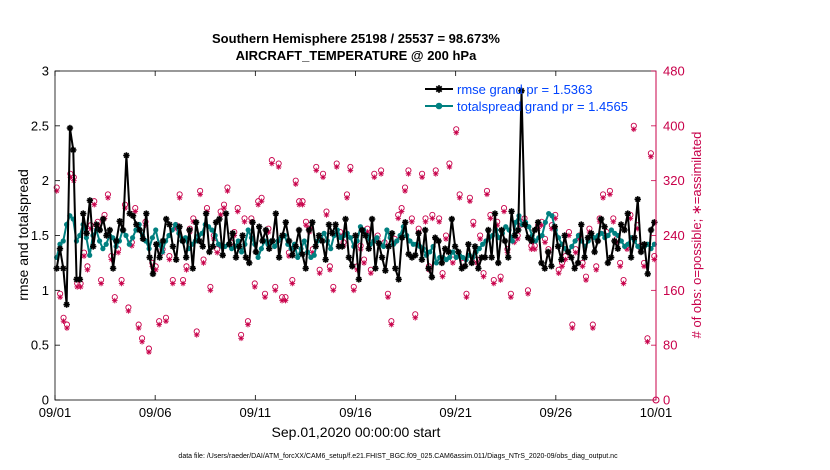  Describe the element at coordinates (439, 89) in the screenshot. I see `legend-rmse-star-stroke` at that location.